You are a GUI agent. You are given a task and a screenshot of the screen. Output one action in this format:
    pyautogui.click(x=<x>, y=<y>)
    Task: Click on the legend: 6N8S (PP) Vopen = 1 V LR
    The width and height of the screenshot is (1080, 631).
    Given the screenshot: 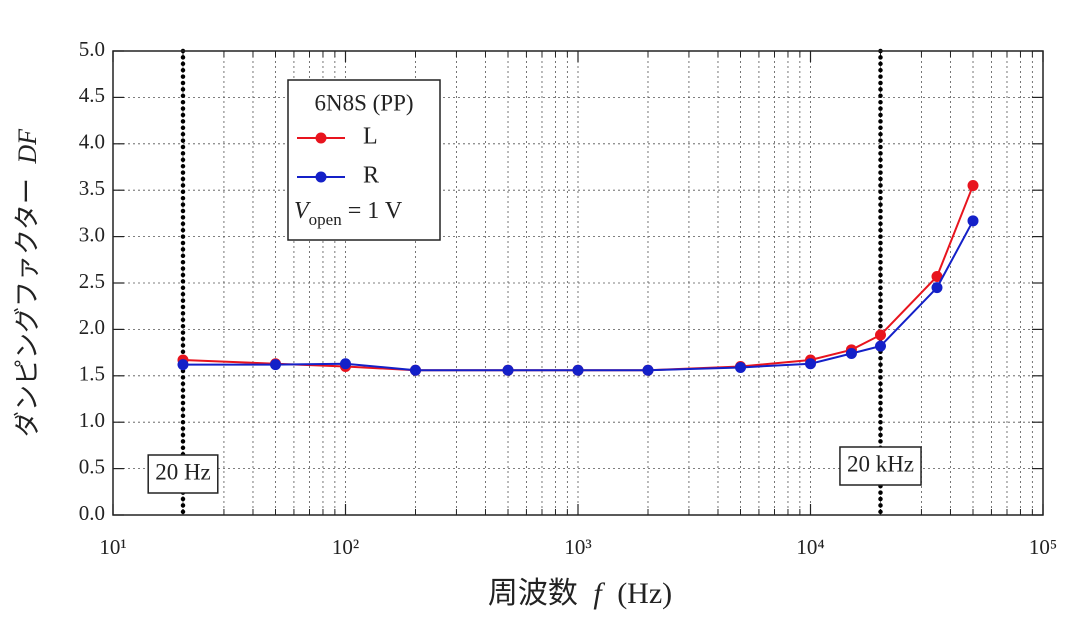 What is the action you would take?
    pyautogui.click(x=364, y=160)
    